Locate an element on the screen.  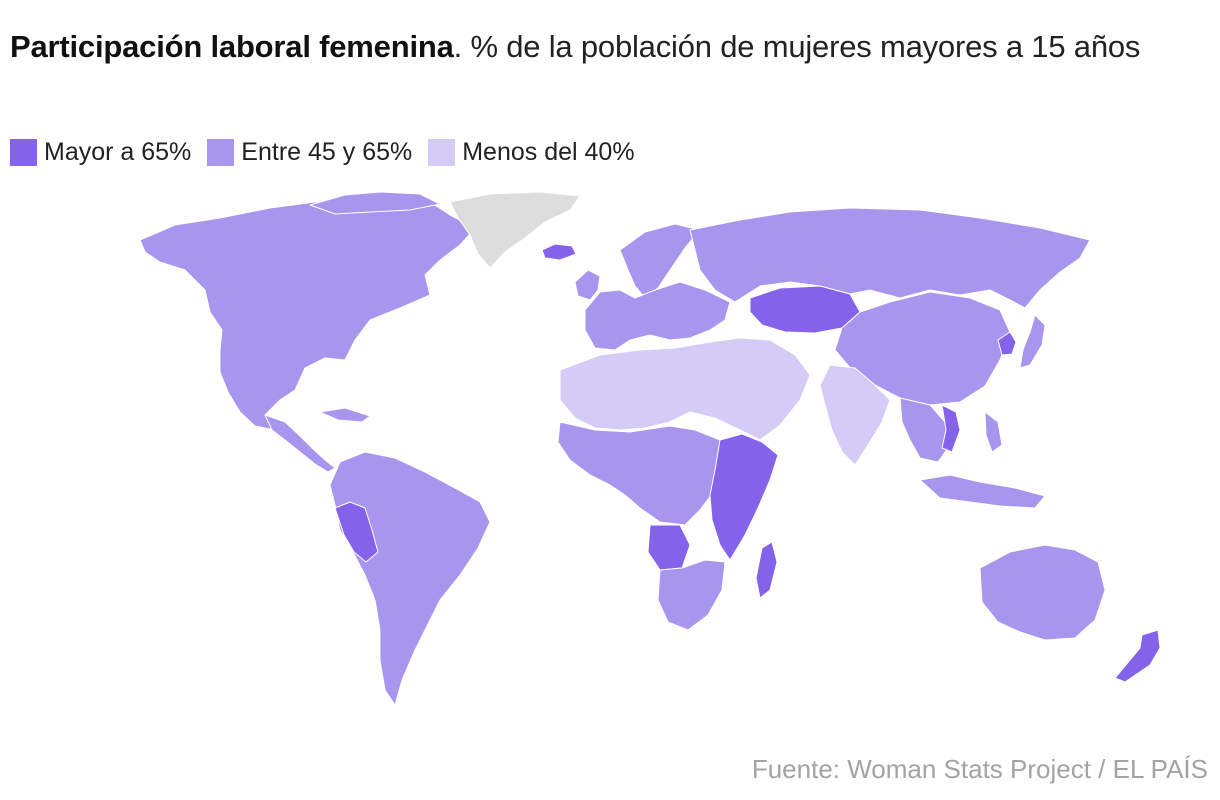
legend-item-high: Mayor a 65% is located at coordinates (100, 152).